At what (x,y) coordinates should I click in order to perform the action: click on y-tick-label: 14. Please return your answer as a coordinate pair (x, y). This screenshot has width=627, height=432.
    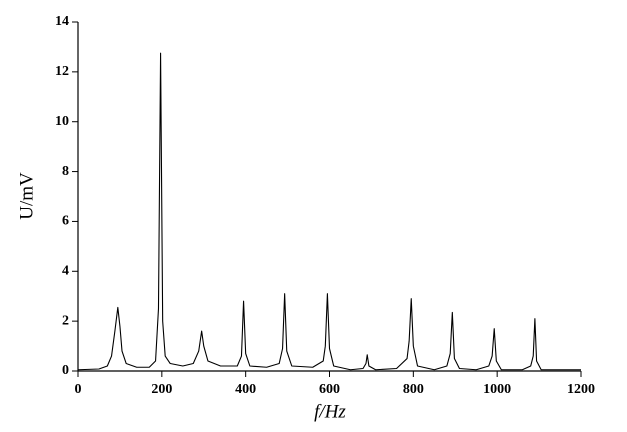
    Looking at the image, I should click on (62, 21).